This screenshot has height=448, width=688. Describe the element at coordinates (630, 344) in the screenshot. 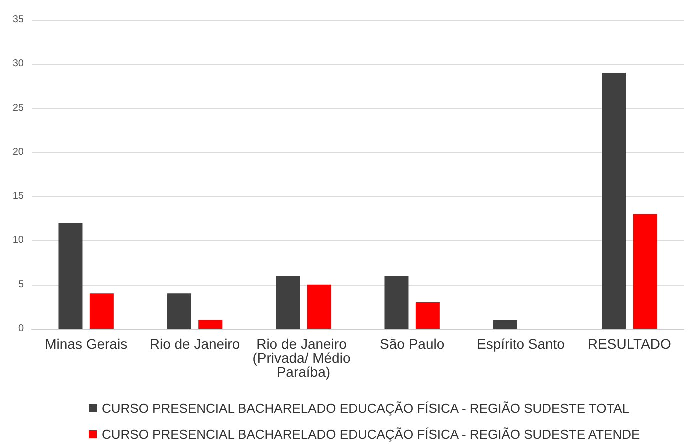

I see `x-tick-label: RESULTADO` at that location.